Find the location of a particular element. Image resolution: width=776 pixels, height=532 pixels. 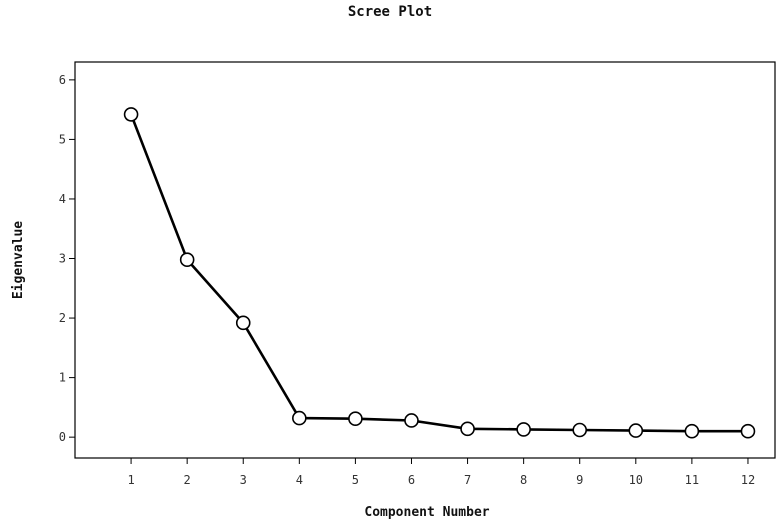

y-axis: 0 1 2 3 4 5 6 is located at coordinates (67, 258).